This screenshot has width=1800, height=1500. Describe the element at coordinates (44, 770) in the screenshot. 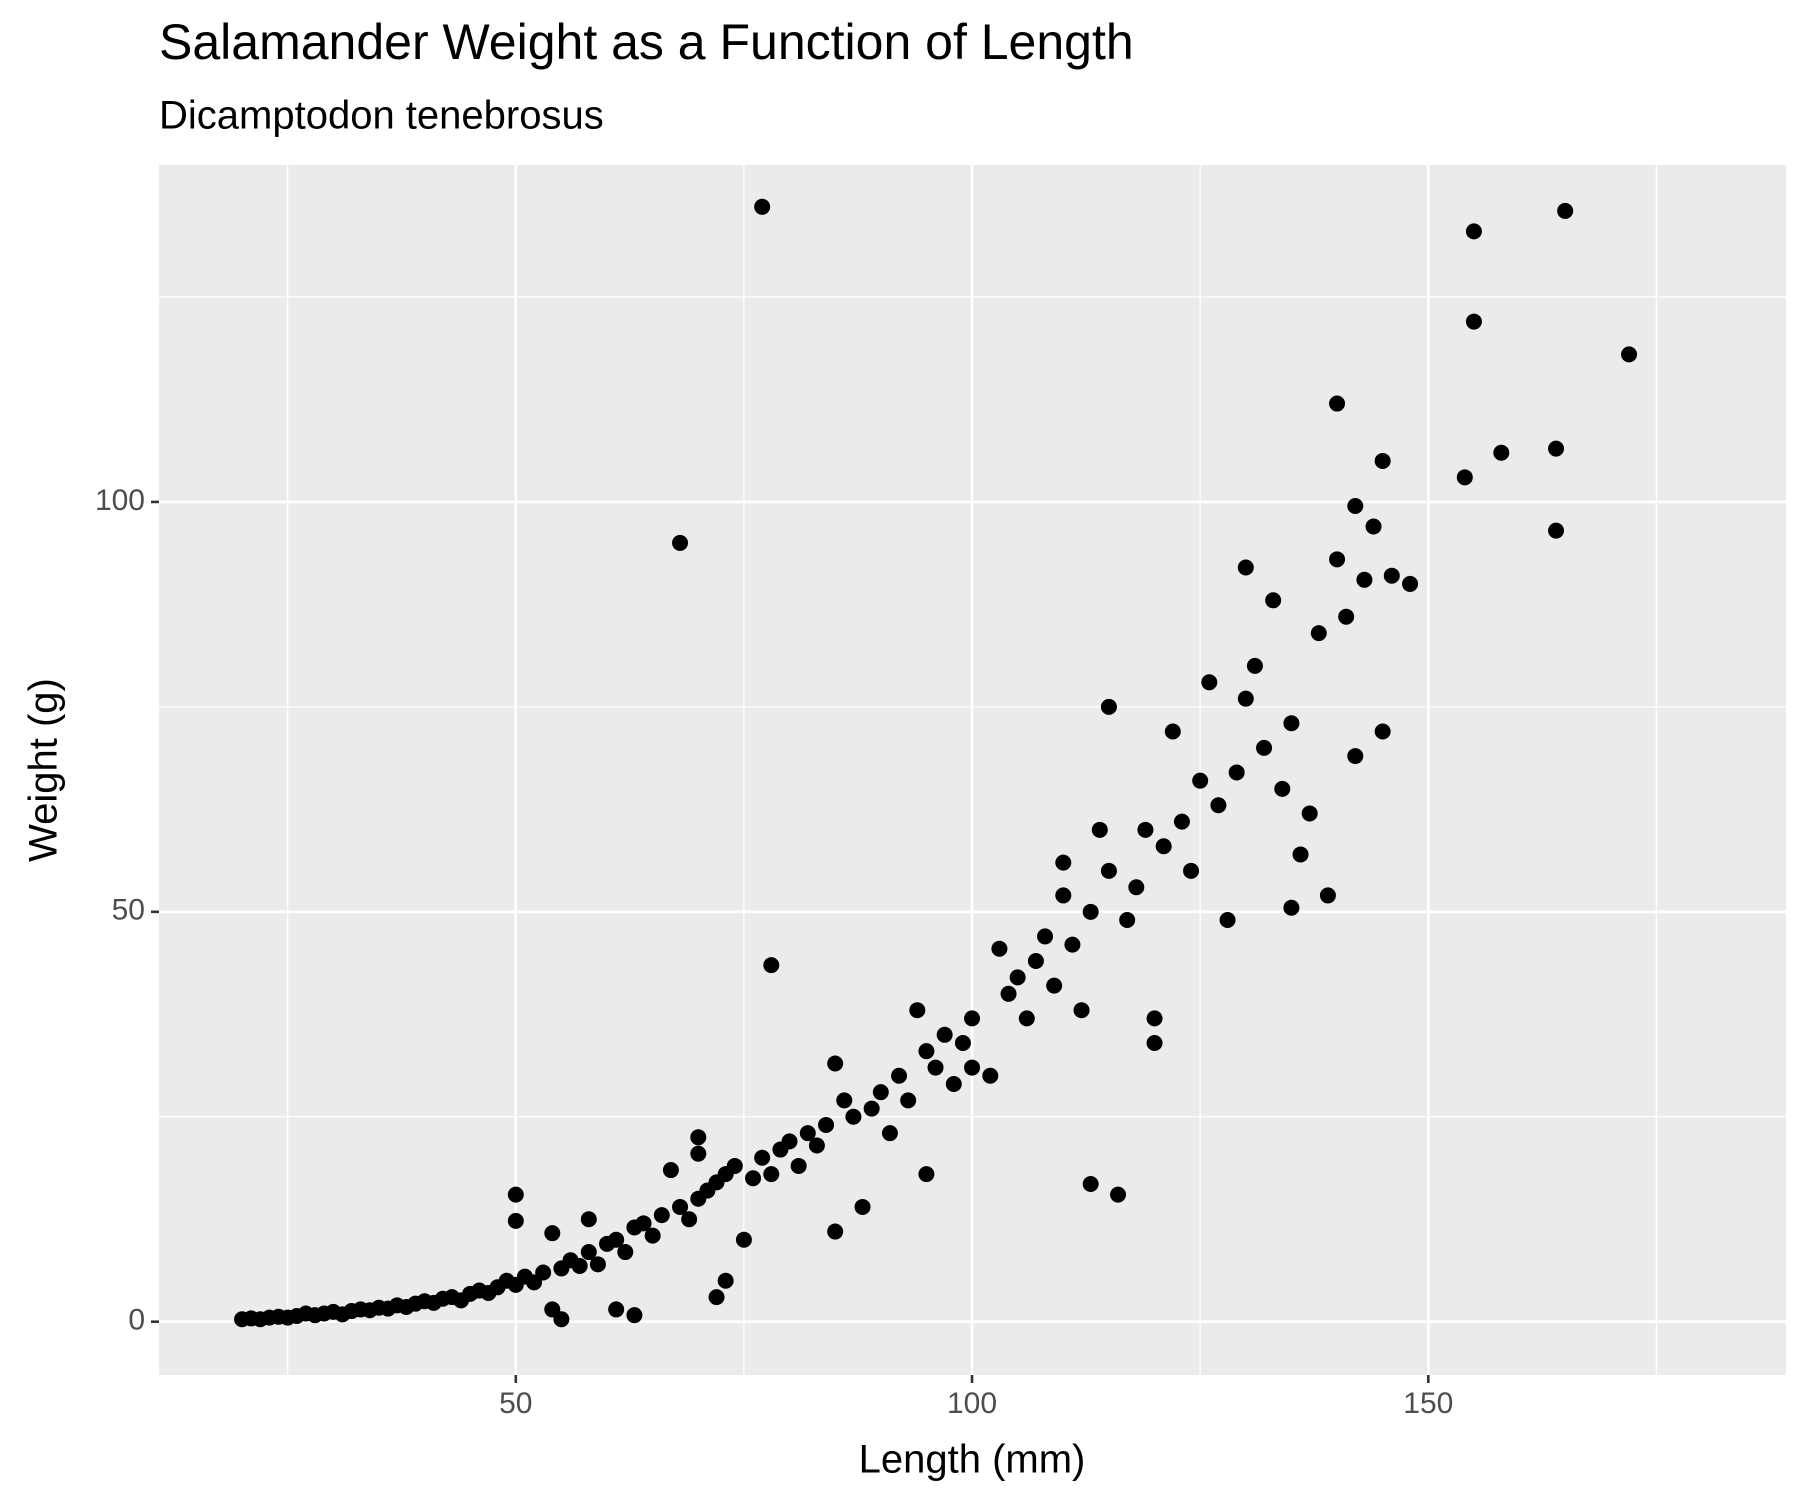

I see `y-axis-title: Weight (g)` at that location.